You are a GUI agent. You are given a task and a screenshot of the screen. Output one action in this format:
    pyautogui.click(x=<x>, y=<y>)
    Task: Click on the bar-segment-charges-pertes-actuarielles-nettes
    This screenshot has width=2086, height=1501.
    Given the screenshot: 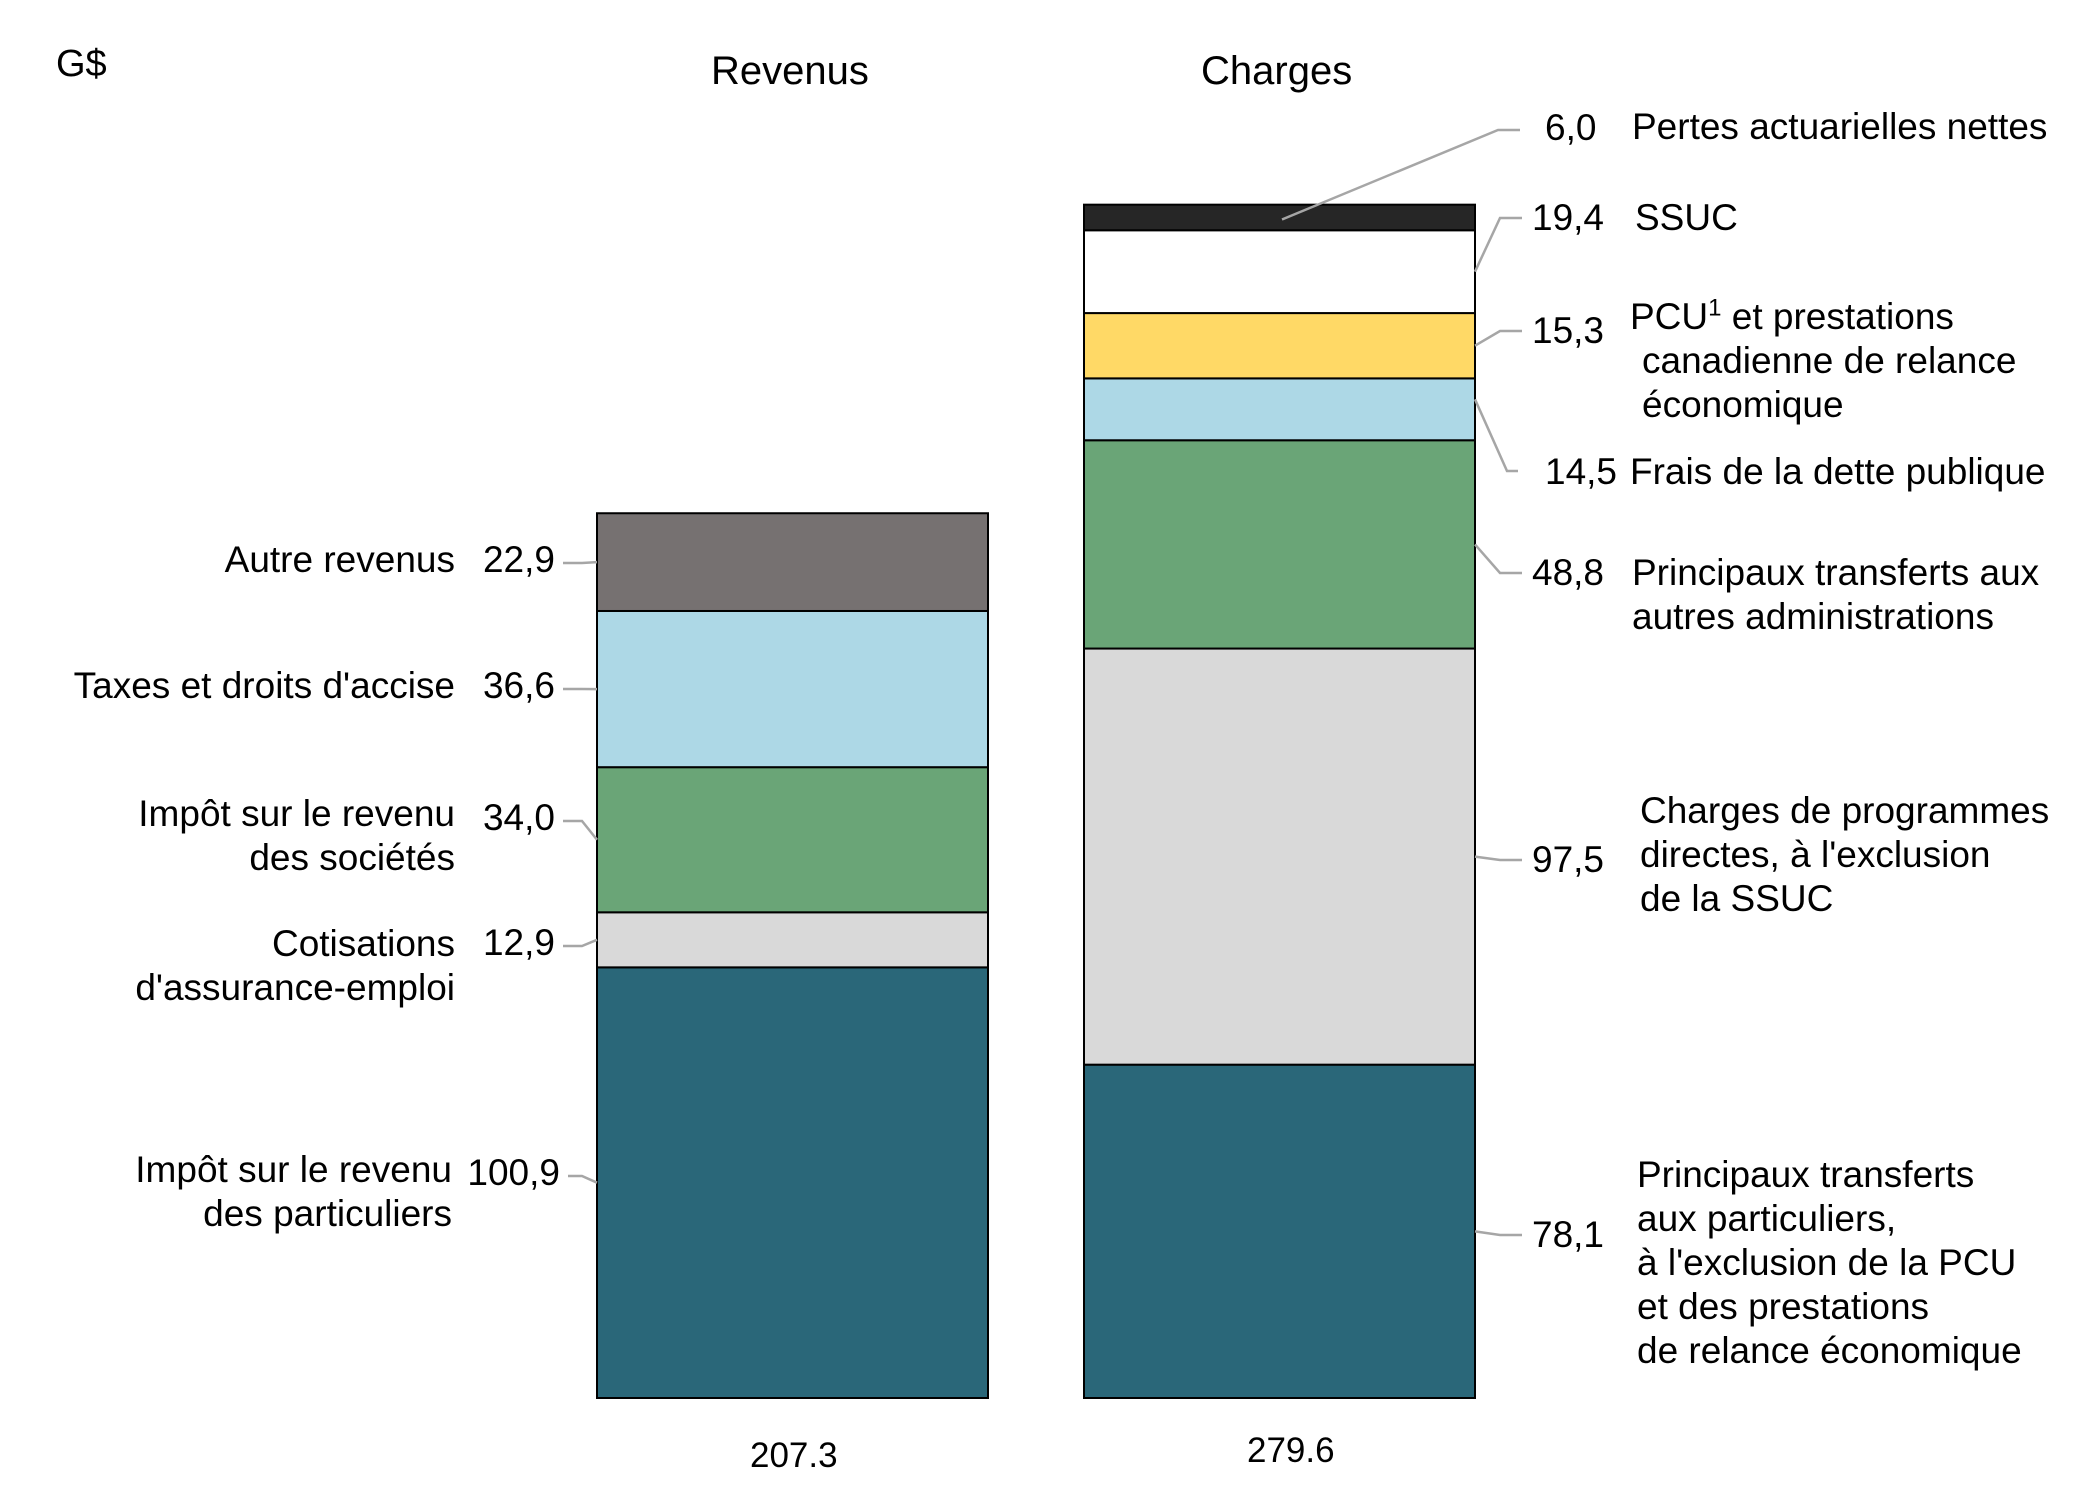 What is the action you would take?
    pyautogui.click(x=1279, y=217)
    